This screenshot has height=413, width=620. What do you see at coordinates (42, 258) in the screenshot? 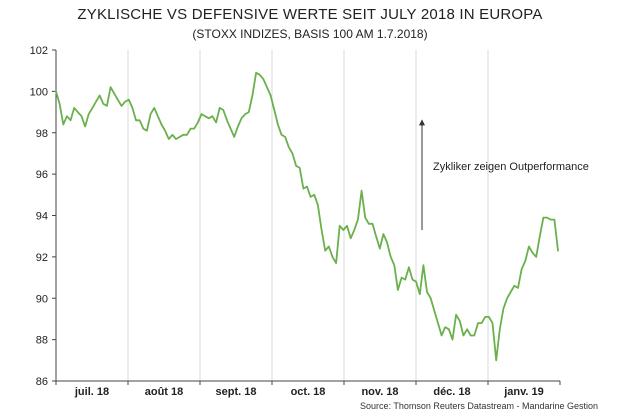
I see `y-tick-label: 92` at bounding box center [42, 258].